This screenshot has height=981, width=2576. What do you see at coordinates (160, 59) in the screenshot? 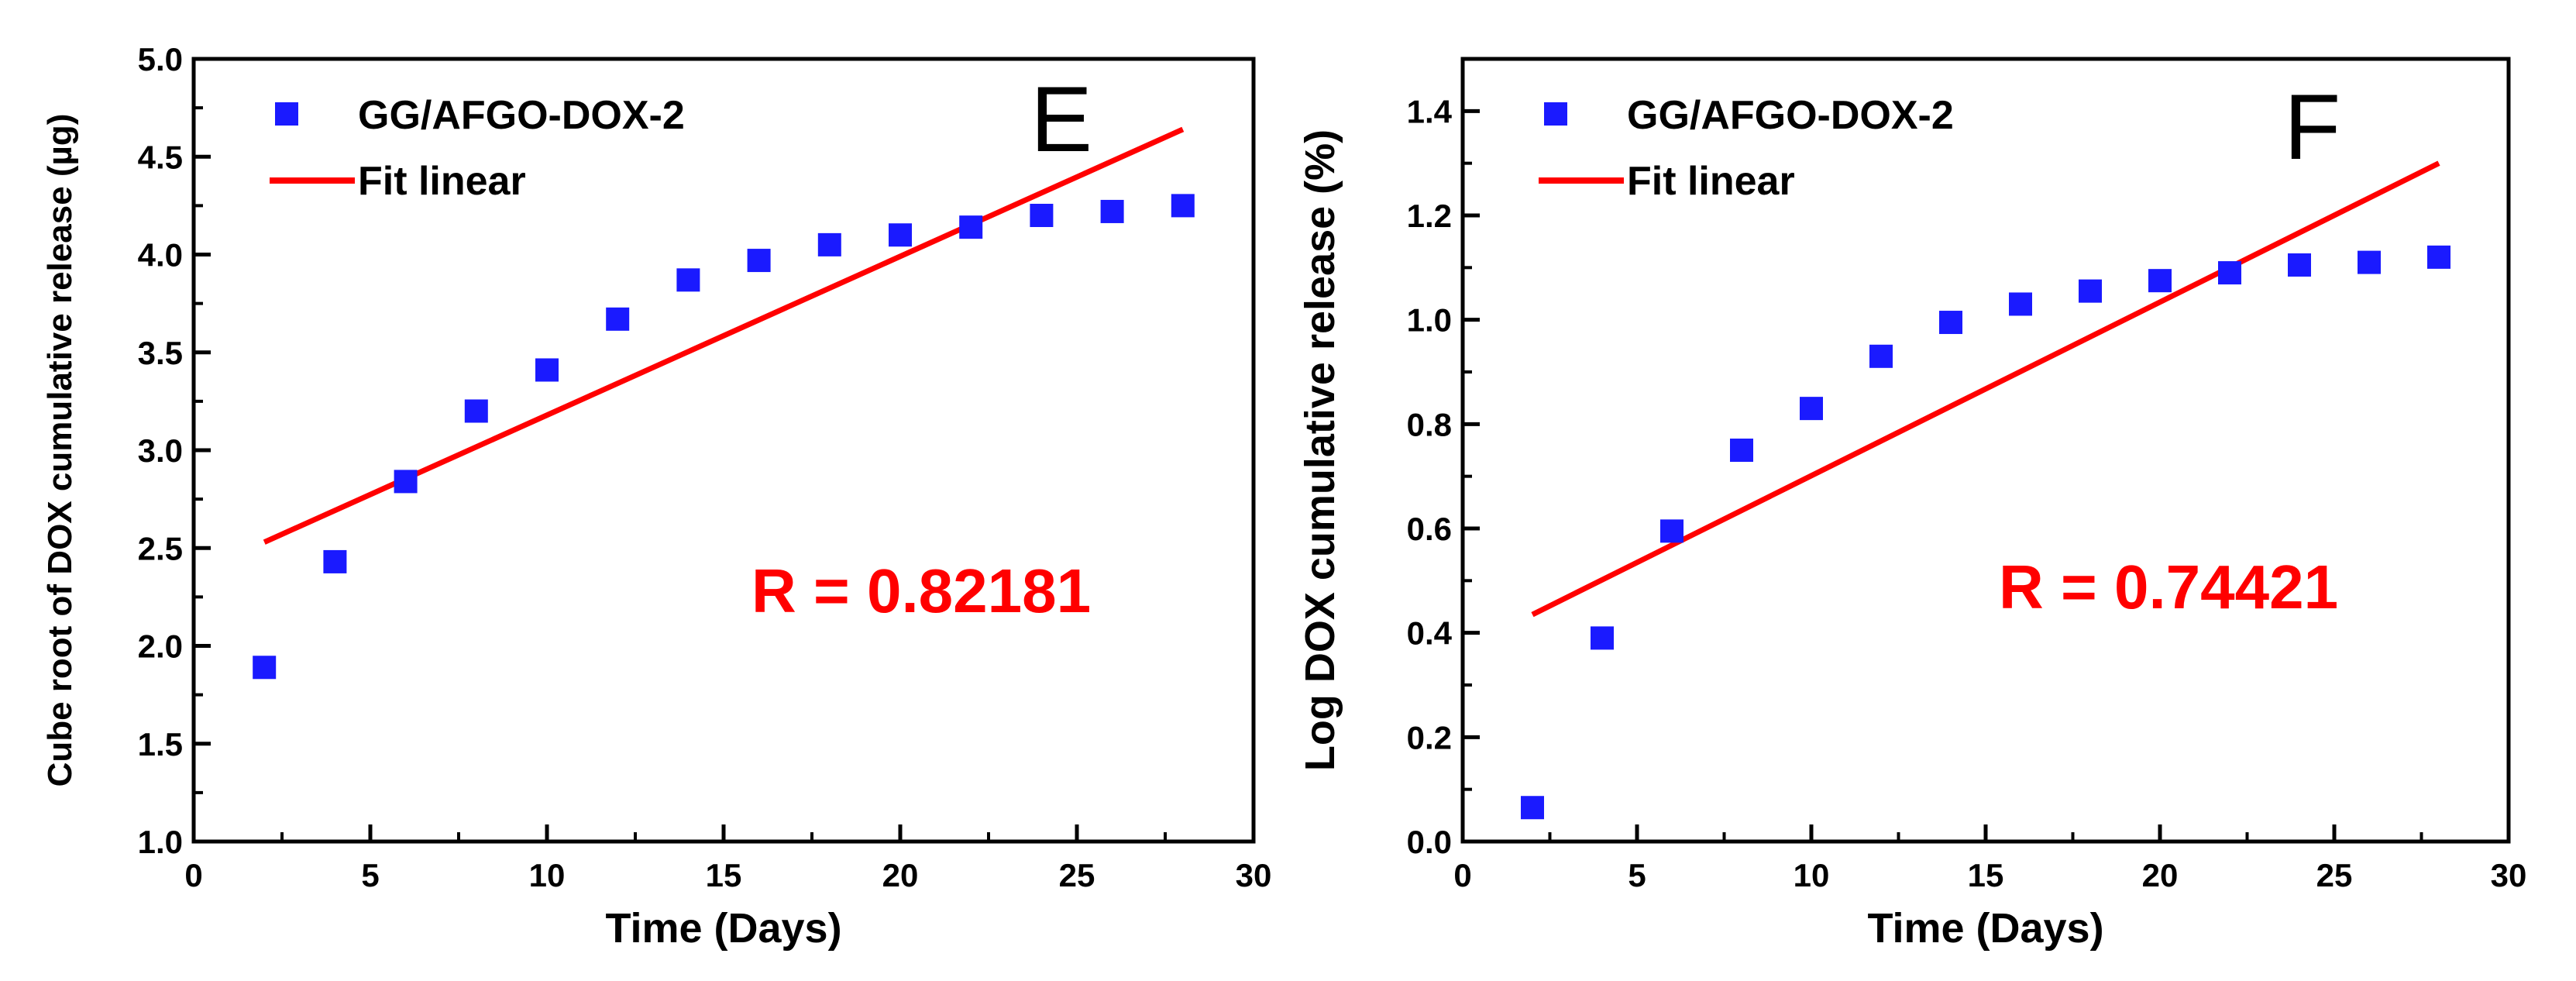
I see `y-tick-label-e: 5.0` at bounding box center [160, 59].